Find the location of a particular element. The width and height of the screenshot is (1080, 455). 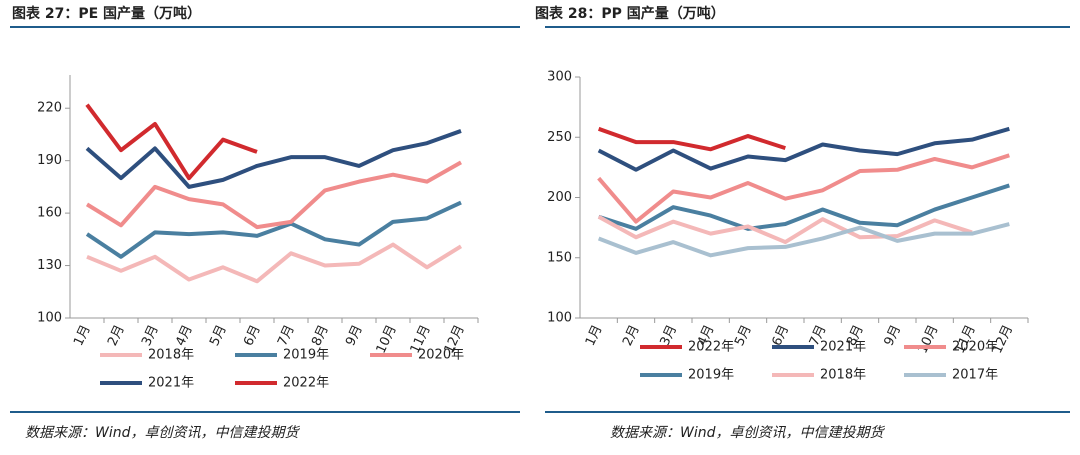

x-tick-label: 7月 is located at coordinates (286, 336).